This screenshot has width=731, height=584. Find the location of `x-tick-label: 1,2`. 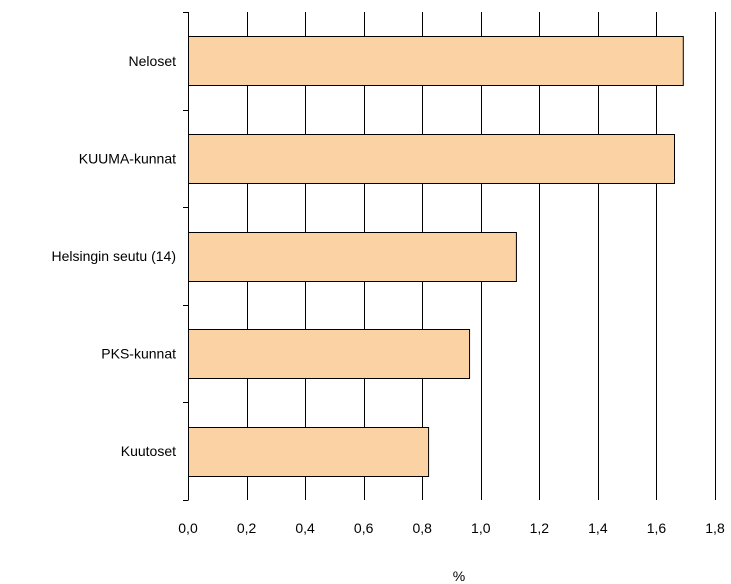

x-tick-label: 1,2 is located at coordinates (540, 528).